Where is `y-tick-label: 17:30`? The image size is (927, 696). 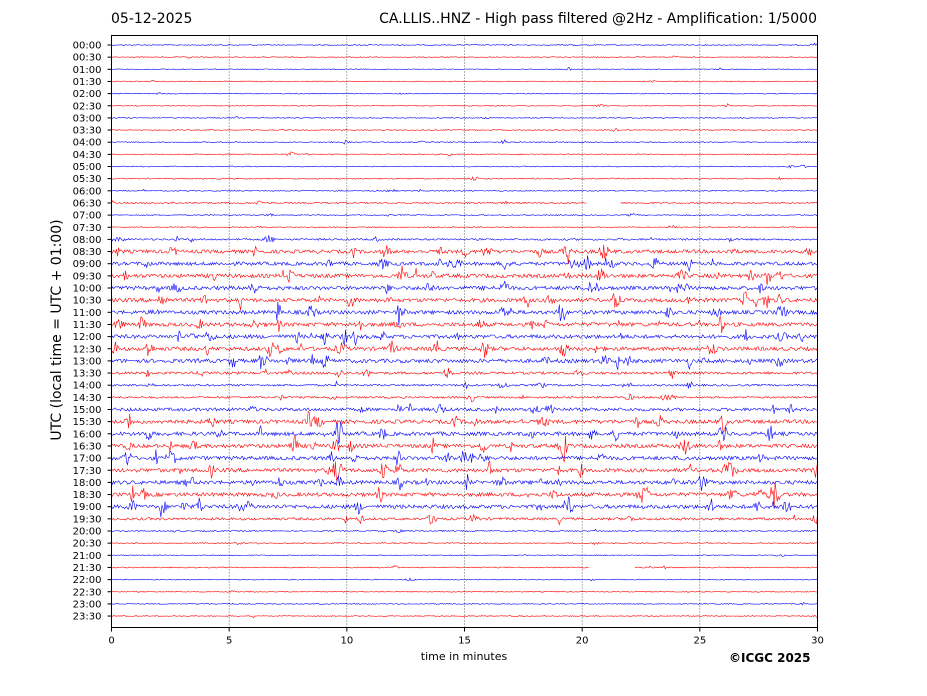 y-tick-label: 17:30 is located at coordinates (87, 471).